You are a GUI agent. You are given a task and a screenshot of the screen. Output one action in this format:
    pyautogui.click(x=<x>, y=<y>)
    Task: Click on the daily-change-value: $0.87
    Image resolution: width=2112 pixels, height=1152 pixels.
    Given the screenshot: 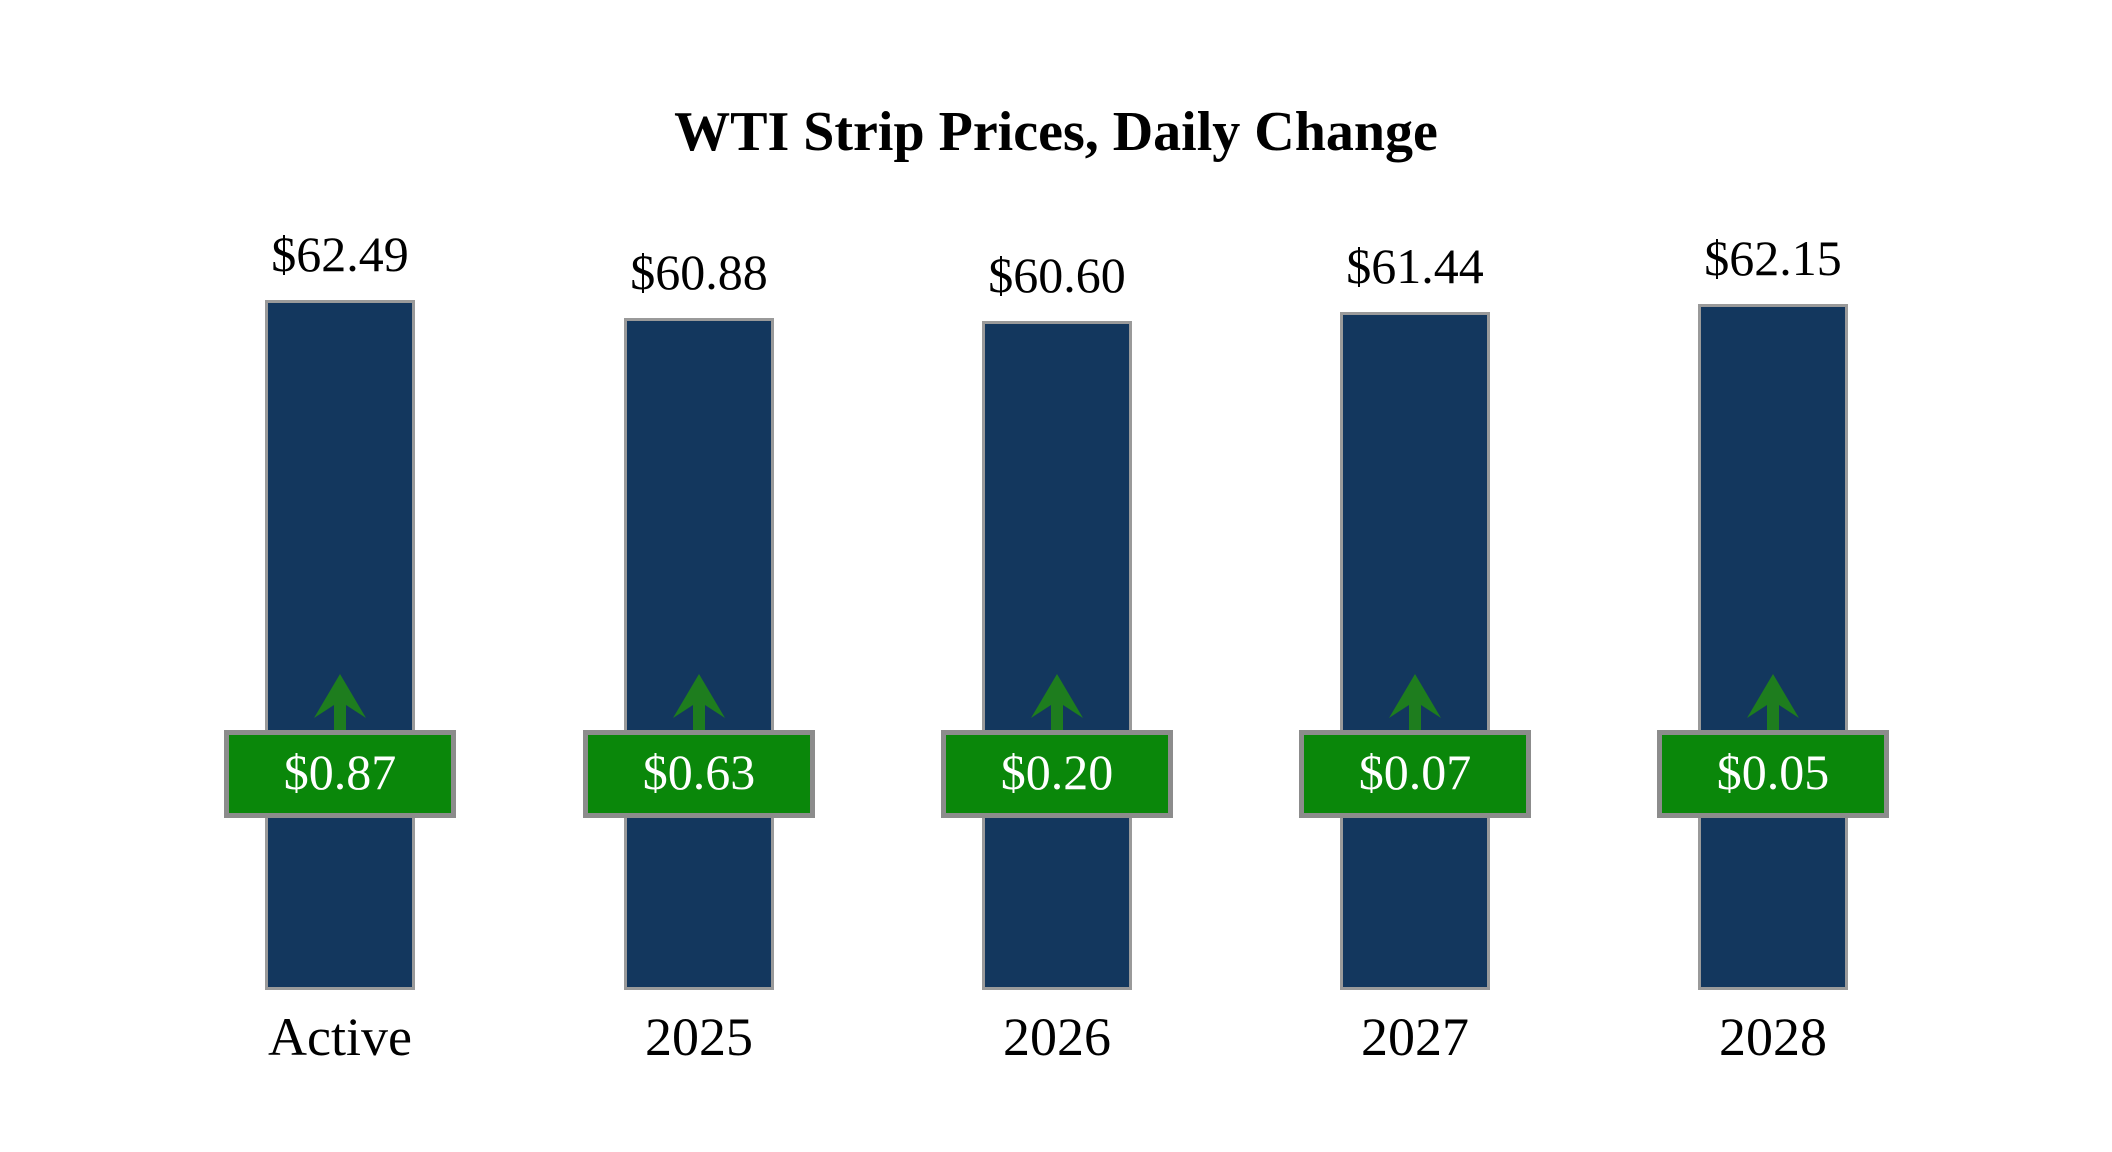 What is the action you would take?
    pyautogui.click(x=340, y=772)
    